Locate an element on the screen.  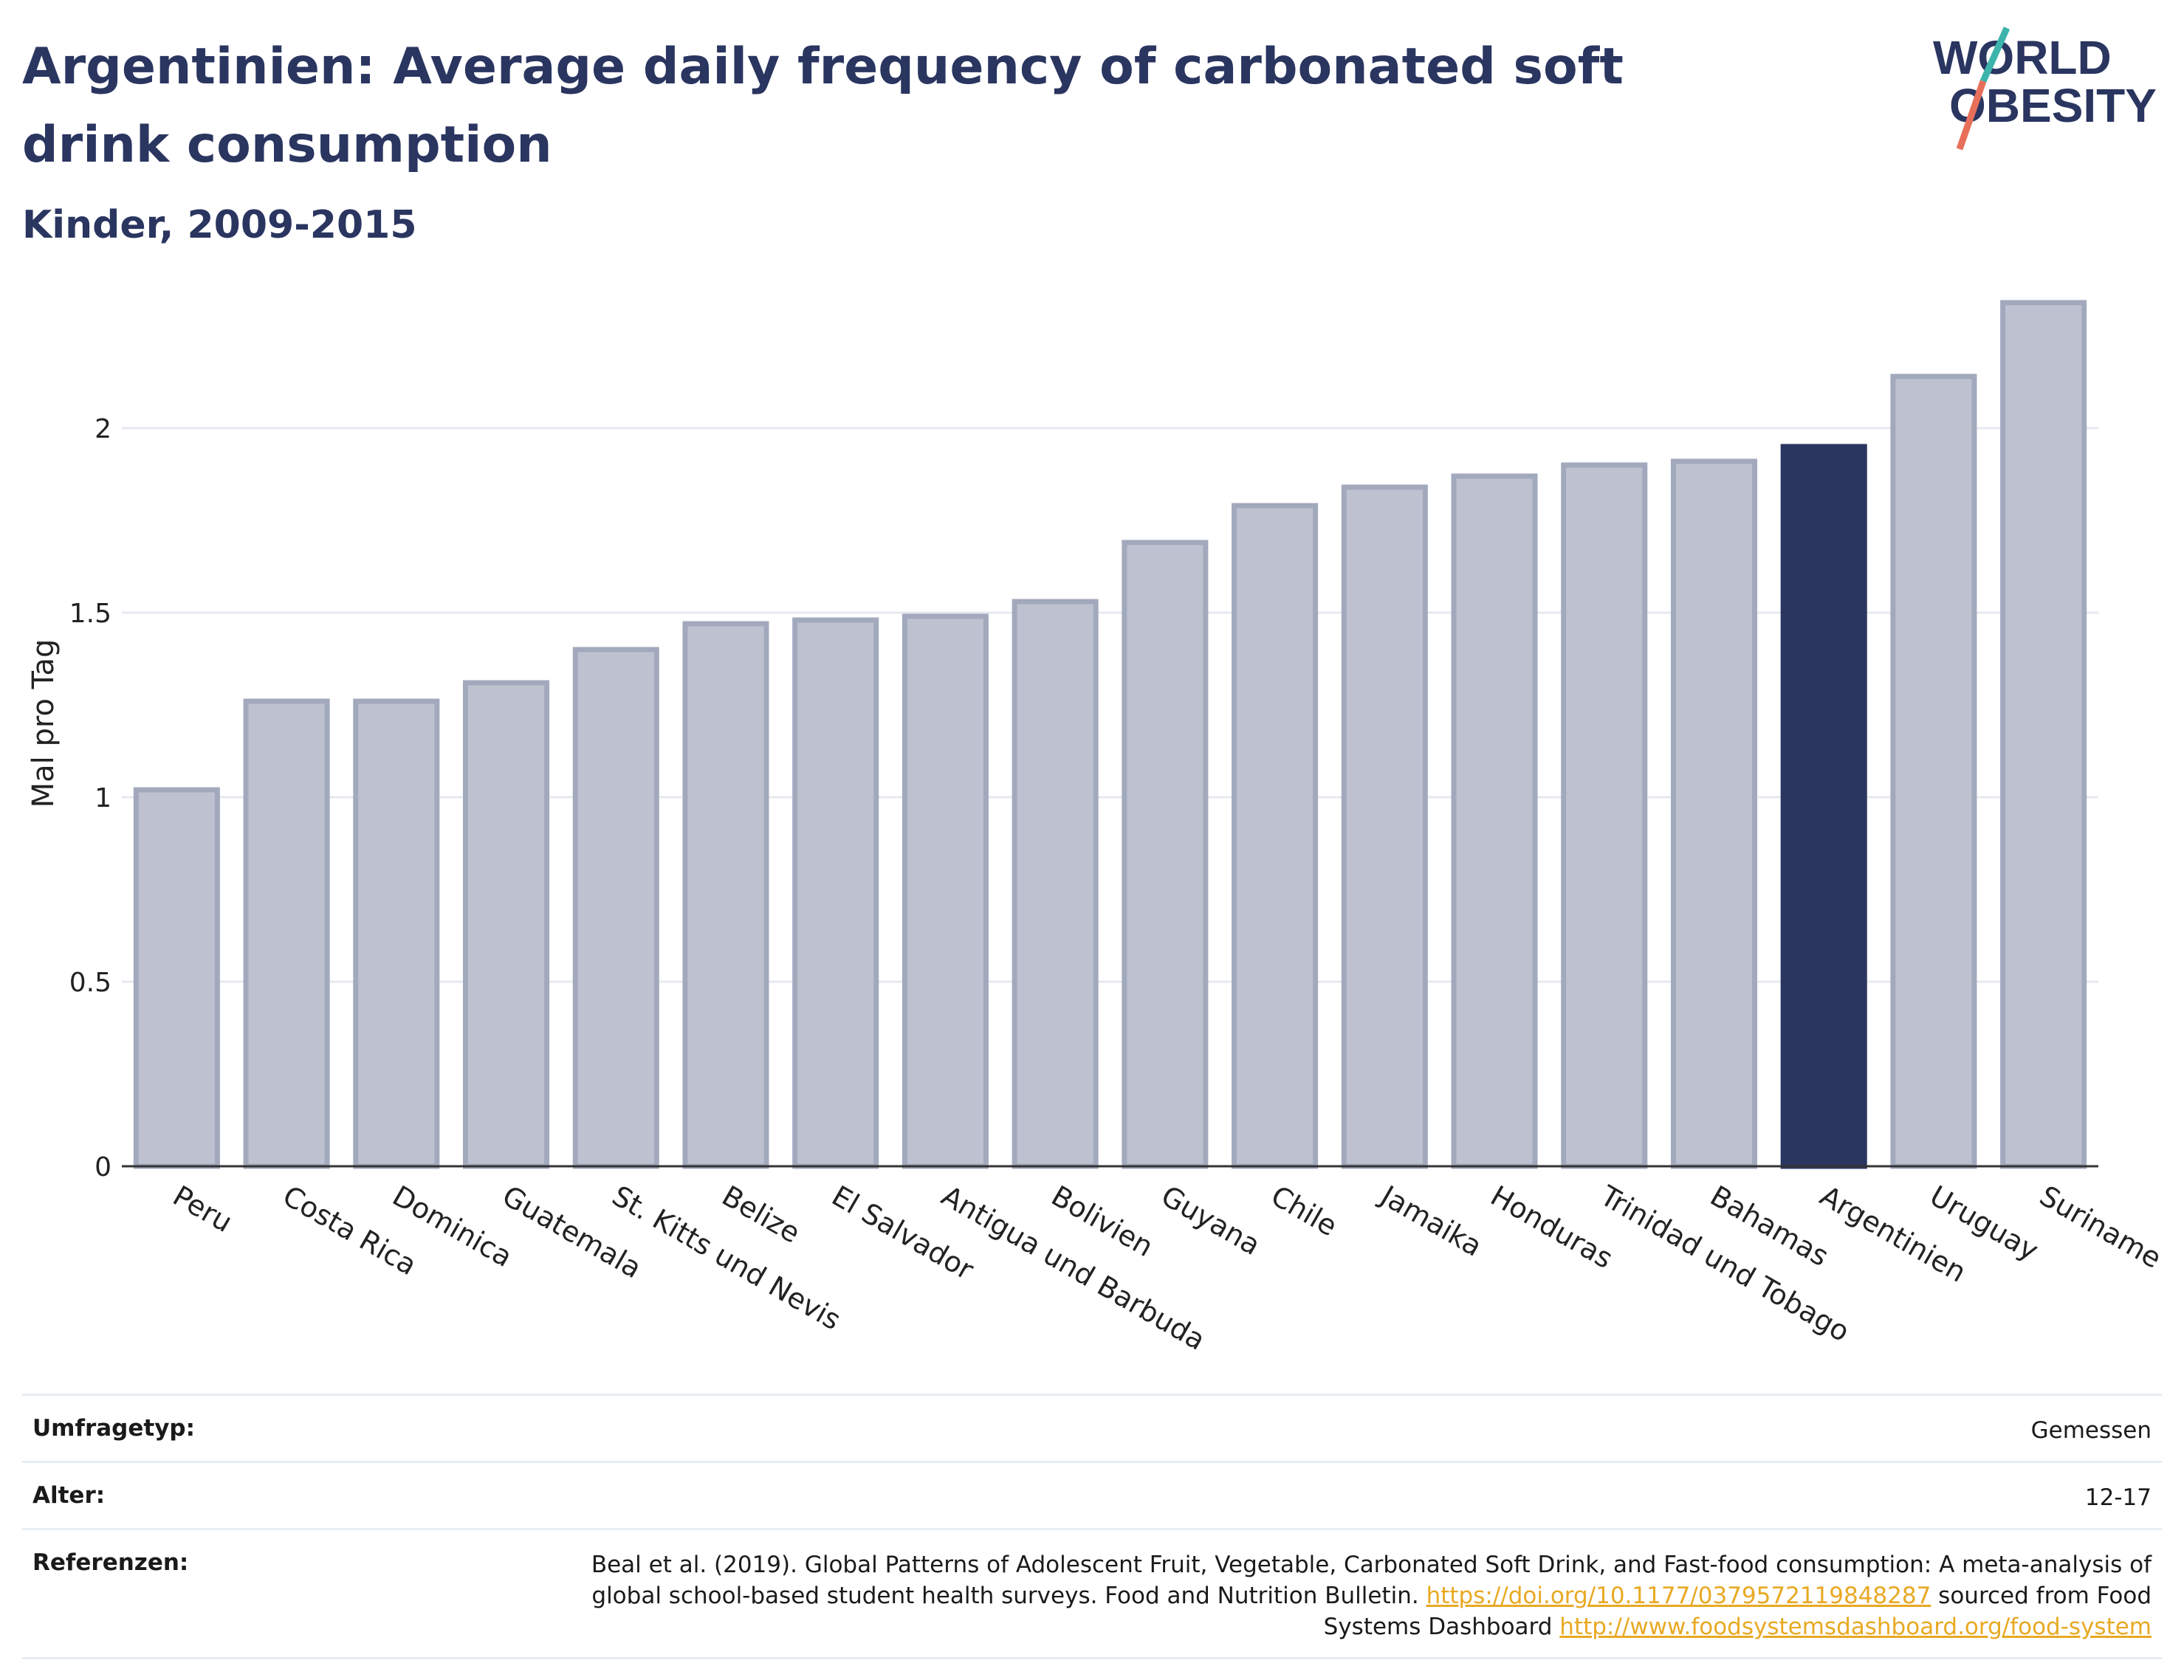
y-tick-label: 1 is located at coordinates (103, 798).